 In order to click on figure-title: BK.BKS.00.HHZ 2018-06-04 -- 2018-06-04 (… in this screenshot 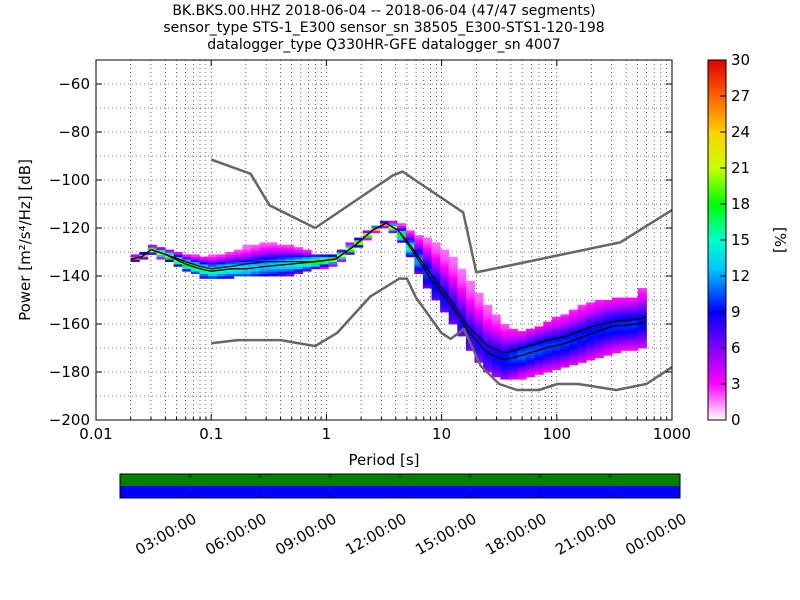, I will do `click(383, 28)`.